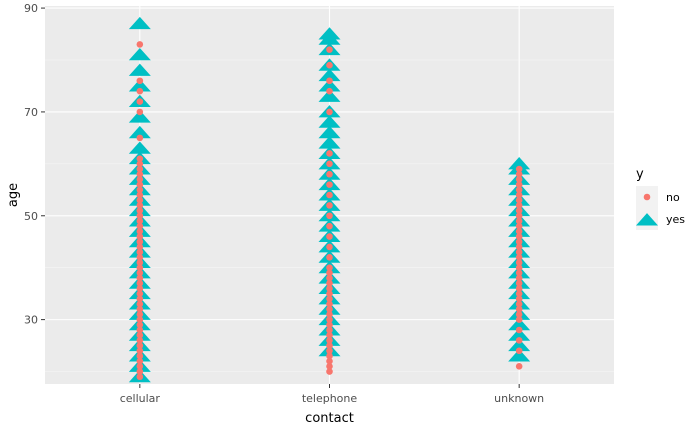 This screenshot has width=700, height=432. What do you see at coordinates (31, 320) in the screenshot?
I see `y-tick-label: 30` at bounding box center [31, 320].